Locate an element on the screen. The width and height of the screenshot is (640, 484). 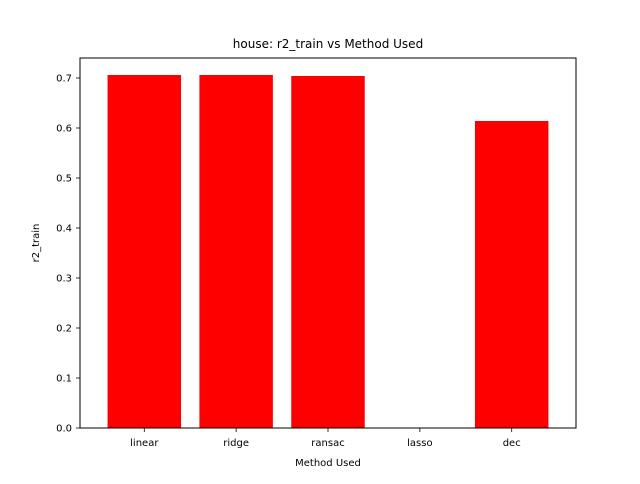
chart-title: house: r2_train vs Method Used is located at coordinates (328, 44).